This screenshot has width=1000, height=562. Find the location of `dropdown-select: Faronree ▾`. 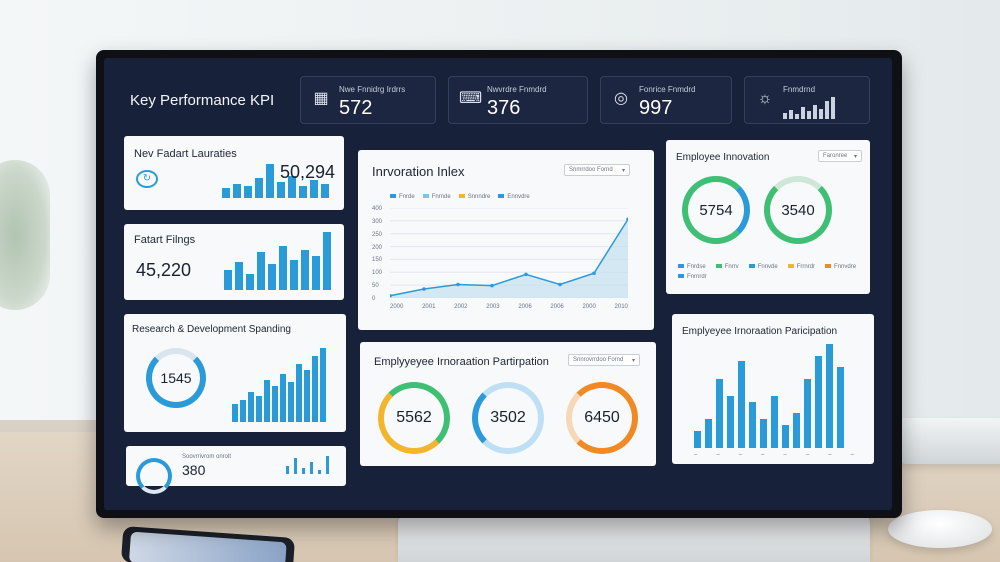

dropdown-select: Faronree ▾ is located at coordinates (840, 156).